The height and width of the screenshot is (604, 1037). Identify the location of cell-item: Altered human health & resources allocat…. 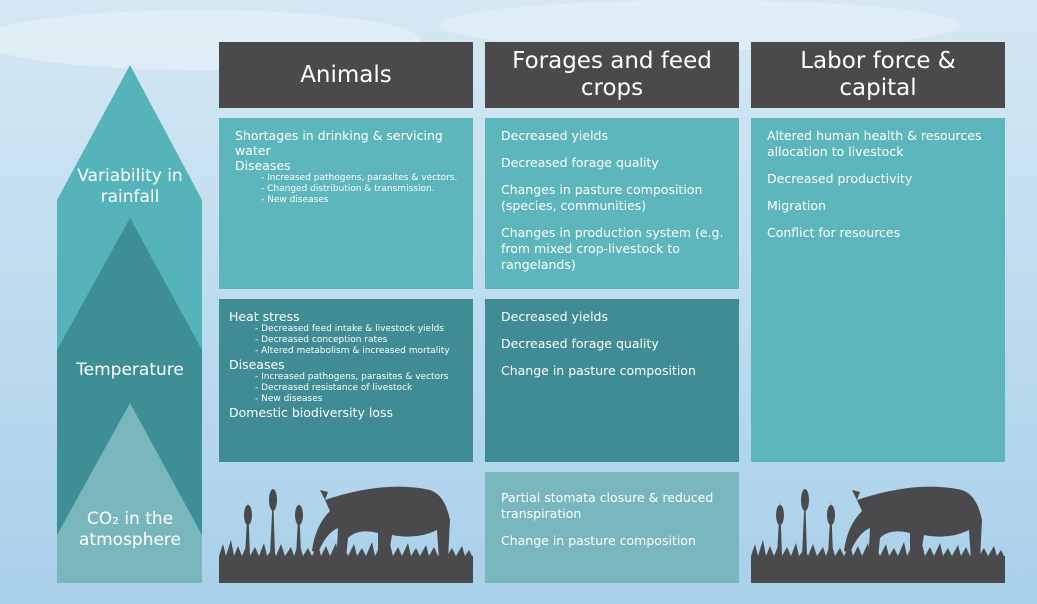
(879, 144).